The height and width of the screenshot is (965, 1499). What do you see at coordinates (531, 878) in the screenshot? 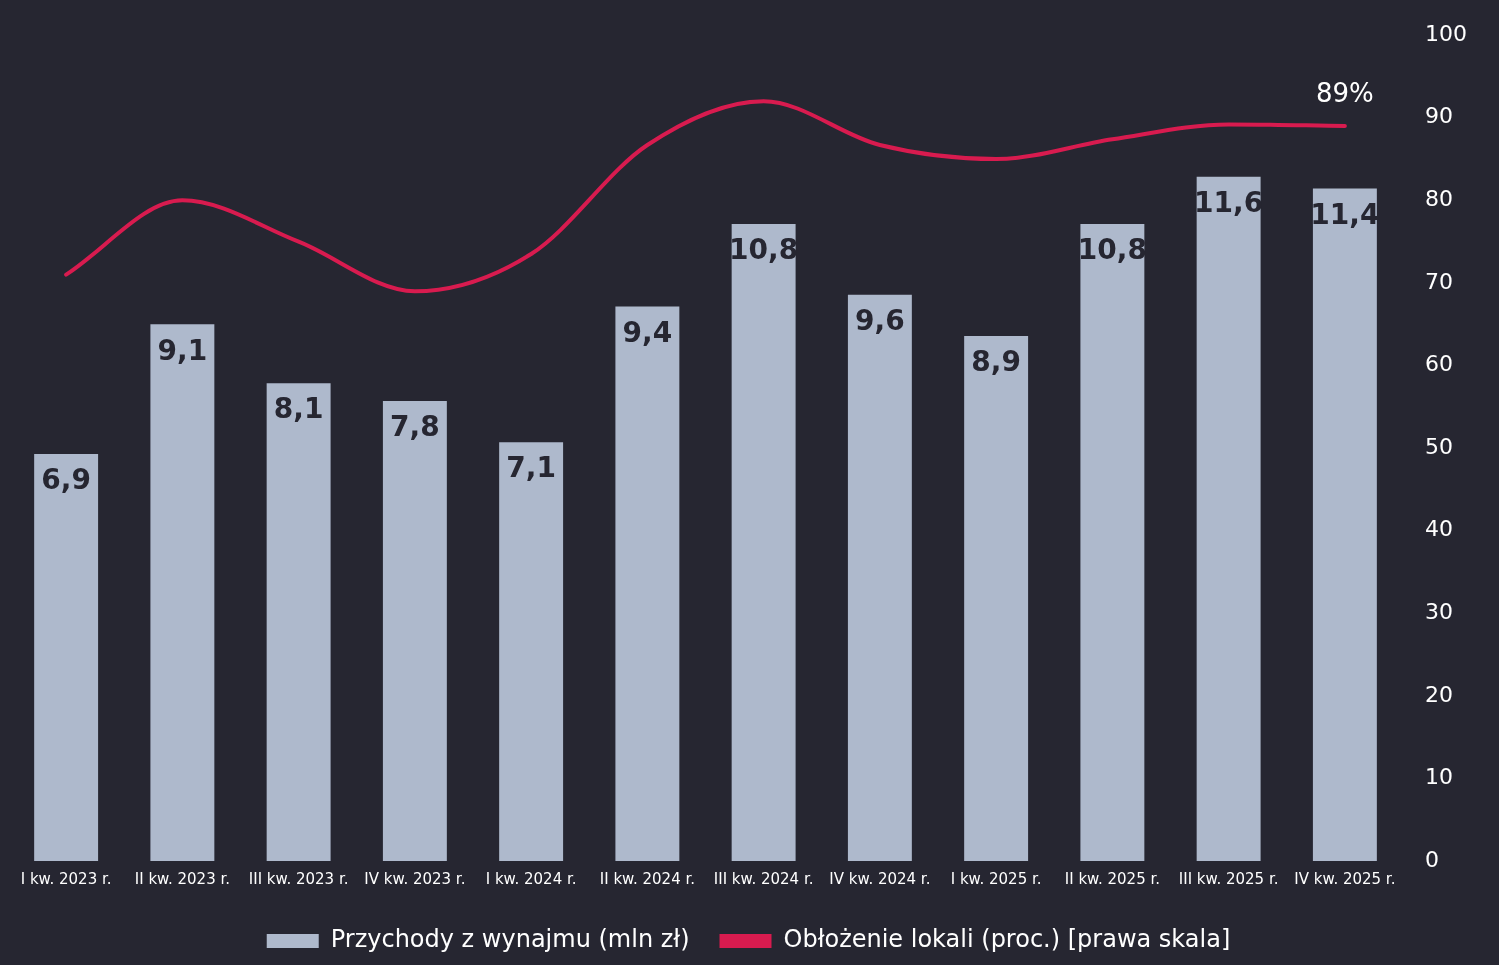
I see `x-tick-label: I kw. 2024 r.` at bounding box center [531, 878].